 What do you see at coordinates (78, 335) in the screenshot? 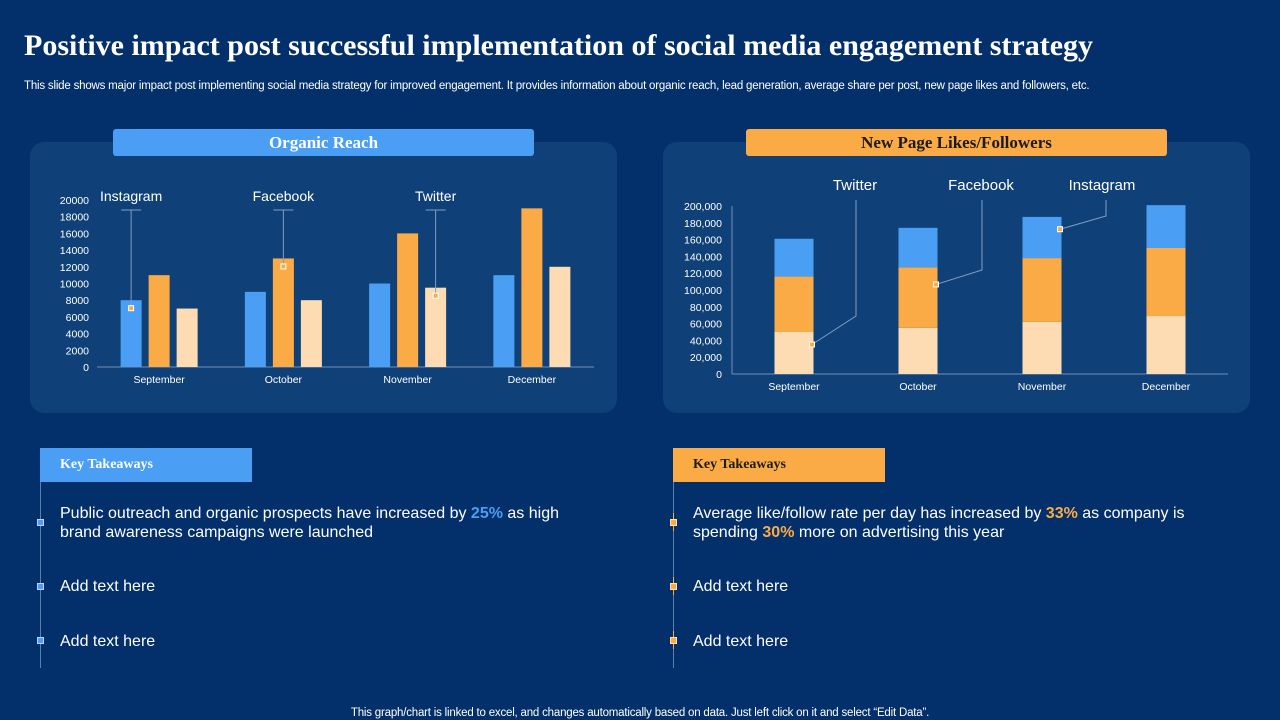
I see `y-tick-label: 4000` at bounding box center [78, 335].